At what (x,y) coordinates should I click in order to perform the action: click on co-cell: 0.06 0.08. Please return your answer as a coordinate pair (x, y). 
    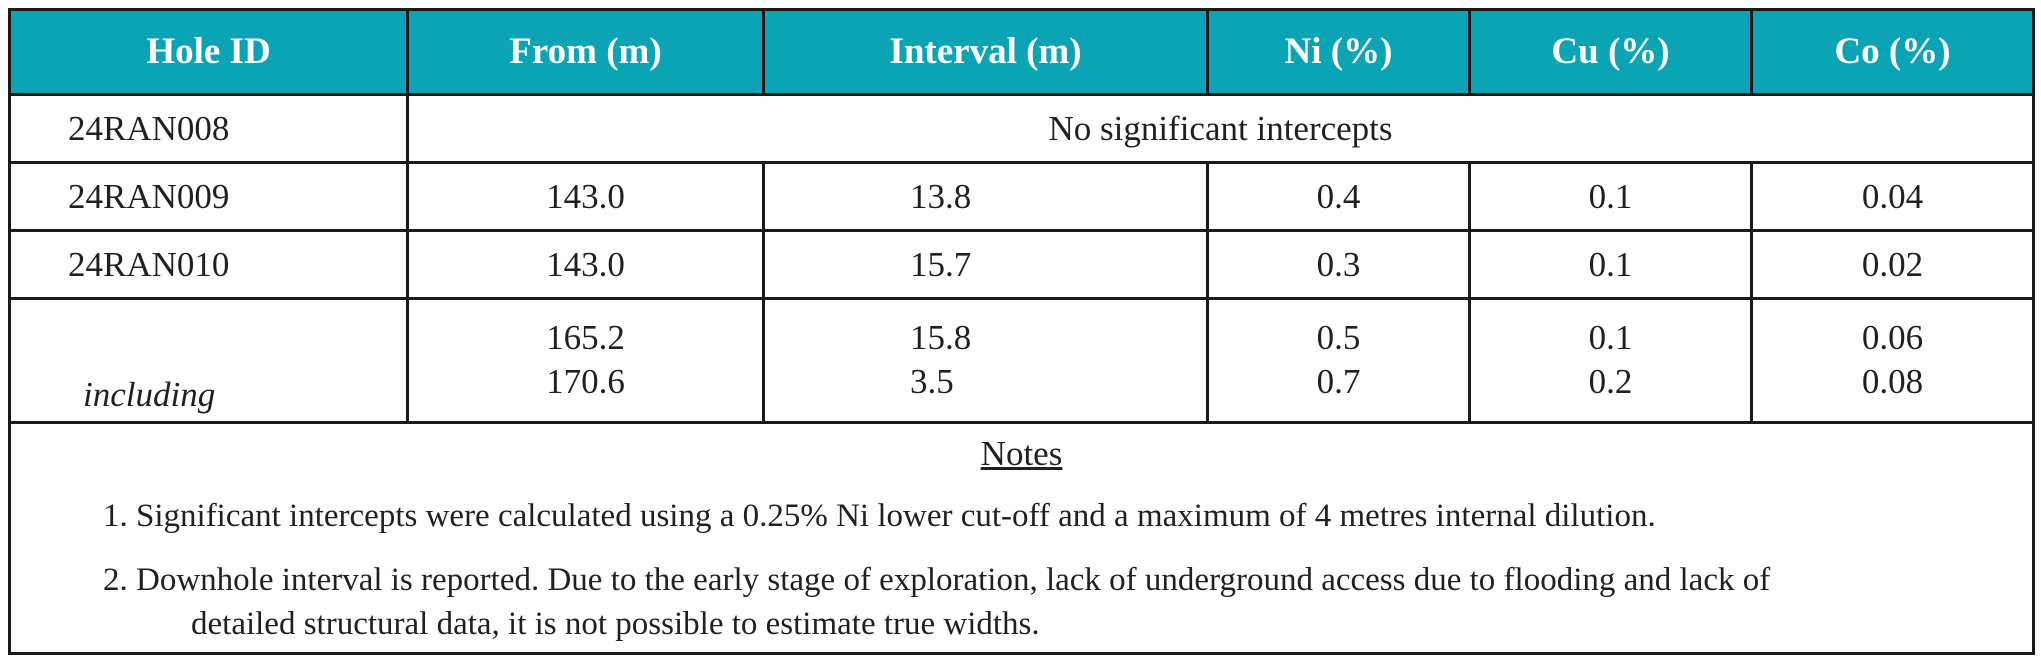
    Looking at the image, I should click on (1892, 360).